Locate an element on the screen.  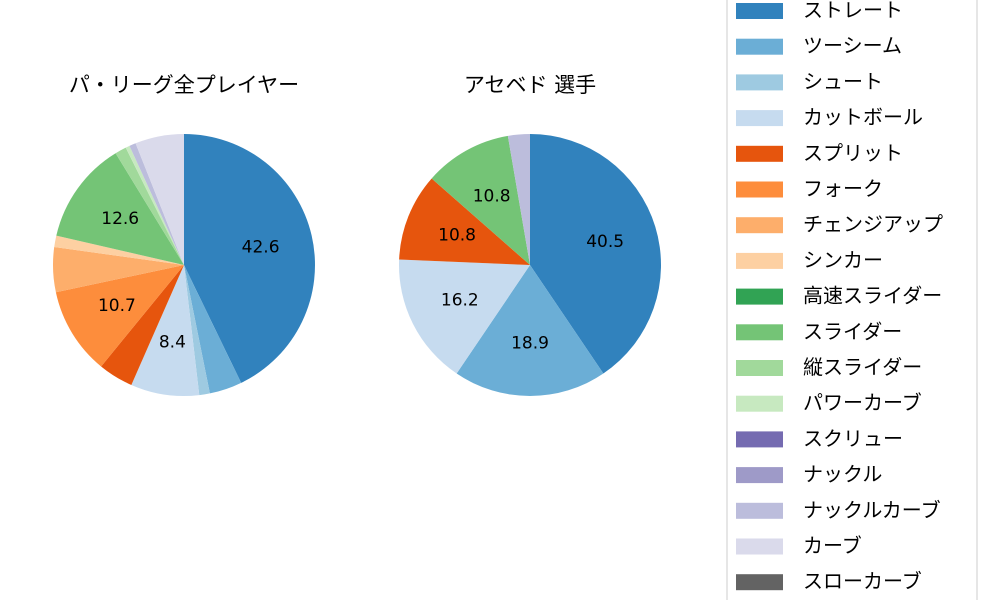
legend-swatch-カーブ is located at coordinates (759, 546).